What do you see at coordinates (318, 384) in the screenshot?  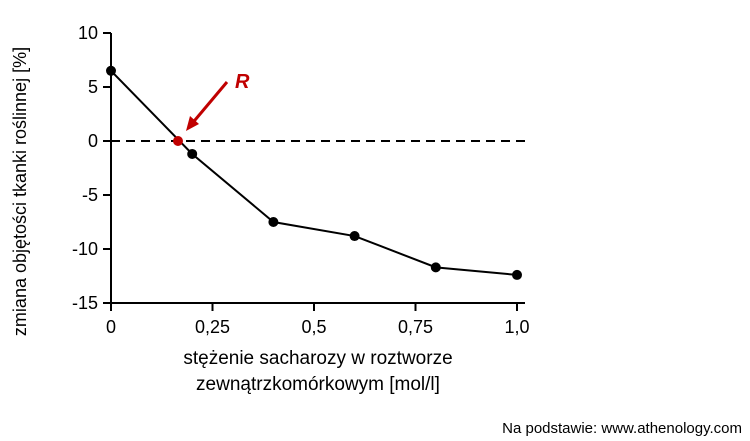 I see `x-axis-label-line-2: zewnątrzkomórkowym [mol/l]` at bounding box center [318, 384].